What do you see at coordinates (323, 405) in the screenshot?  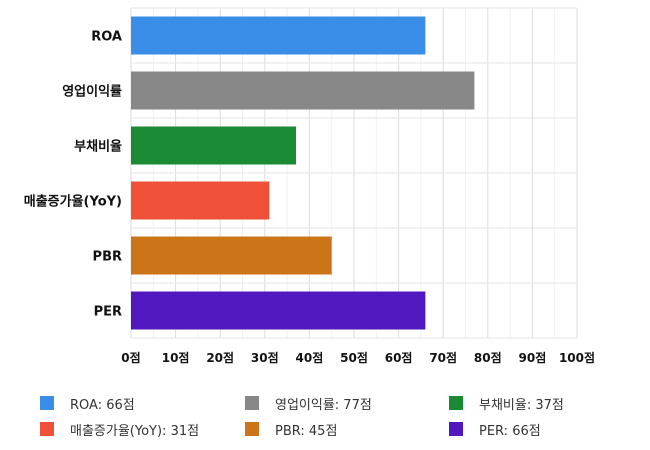 I see `legend-label: 영업이익률: 77점` at bounding box center [323, 405].